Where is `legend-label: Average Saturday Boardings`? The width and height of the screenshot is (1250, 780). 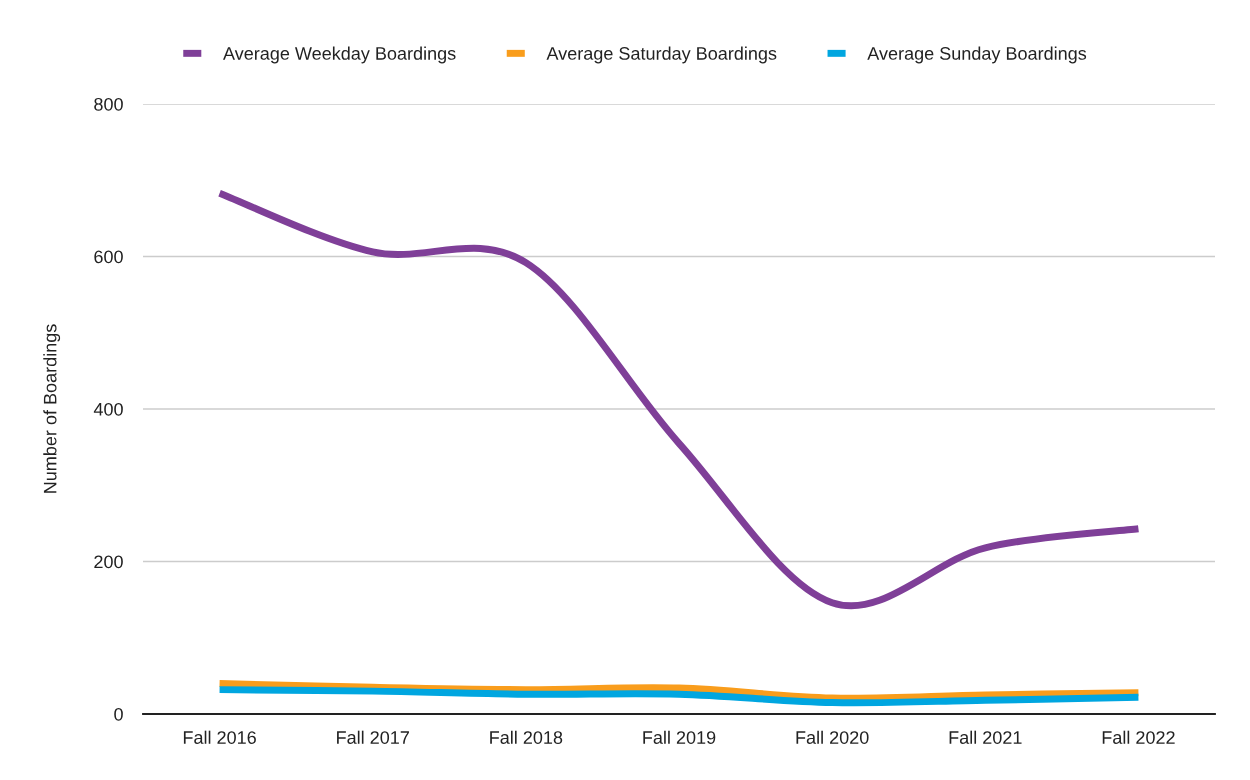
legend-label: Average Saturday Boardings is located at coordinates (661, 55).